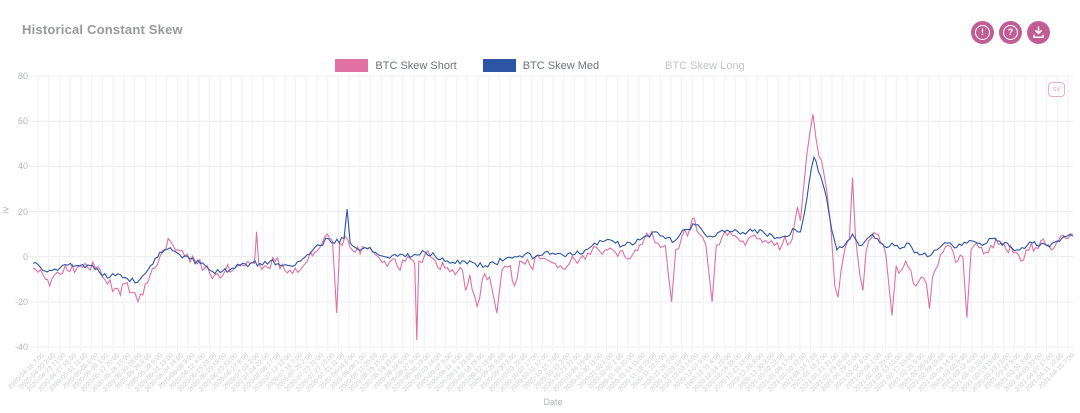 The height and width of the screenshot is (413, 1080). What do you see at coordinates (102, 29) in the screenshot?
I see `chart-title: Historical Constant Skew` at bounding box center [102, 29].